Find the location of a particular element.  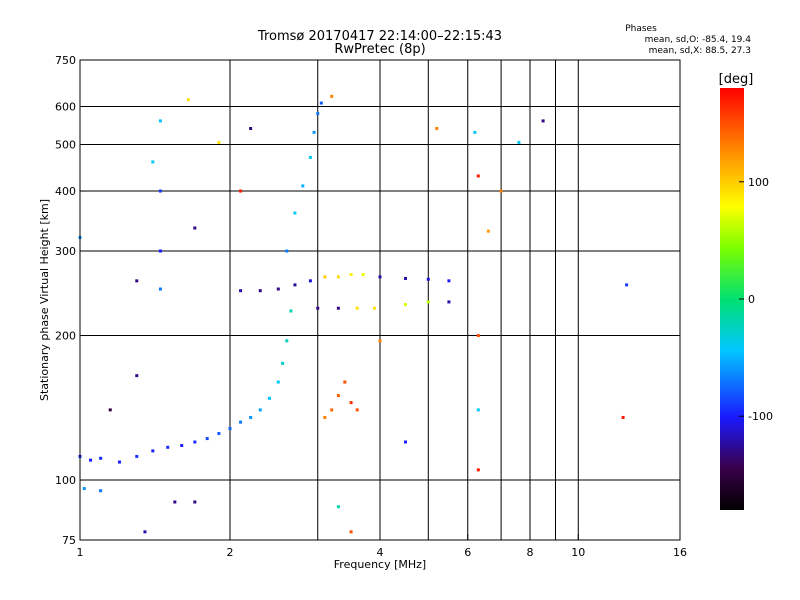

y-tick-label: 100 is located at coordinates (65, 480).